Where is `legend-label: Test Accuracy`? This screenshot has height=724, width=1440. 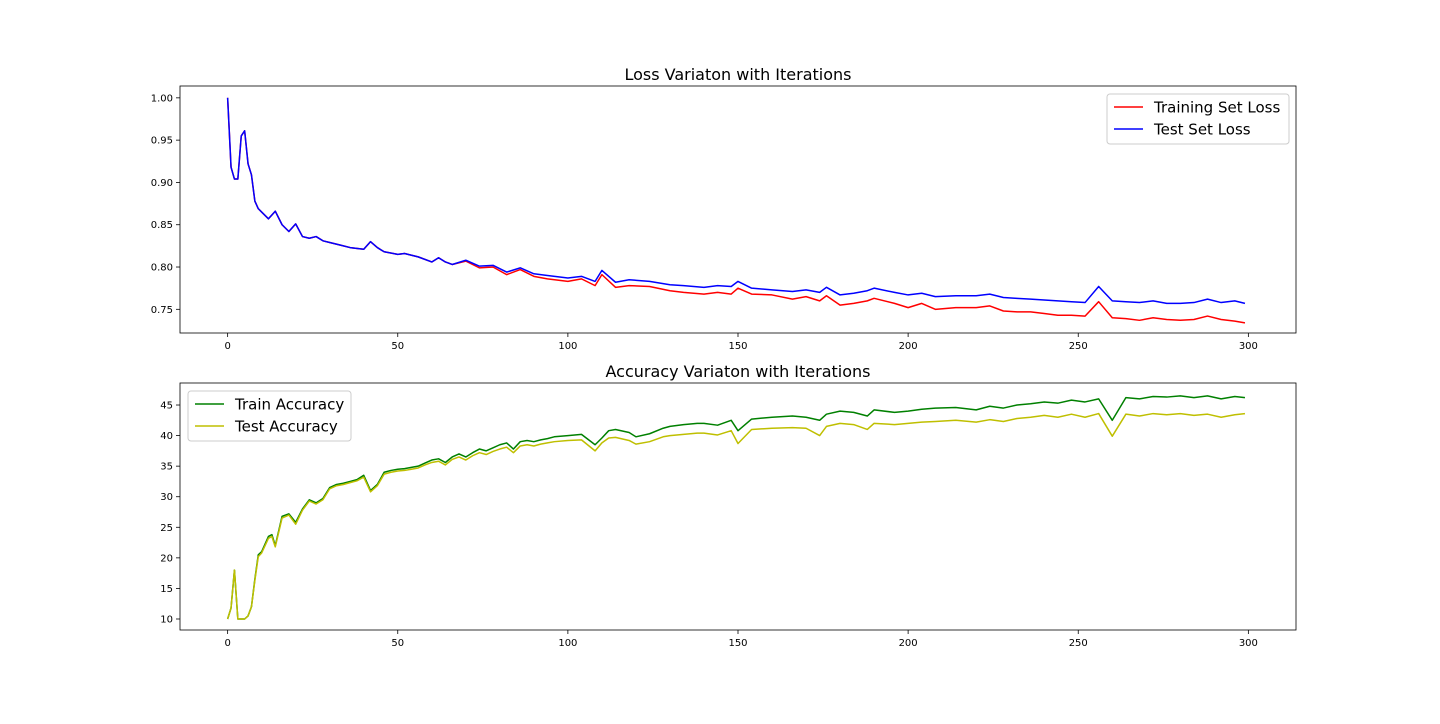 legend-label: Test Accuracy is located at coordinates (286, 427).